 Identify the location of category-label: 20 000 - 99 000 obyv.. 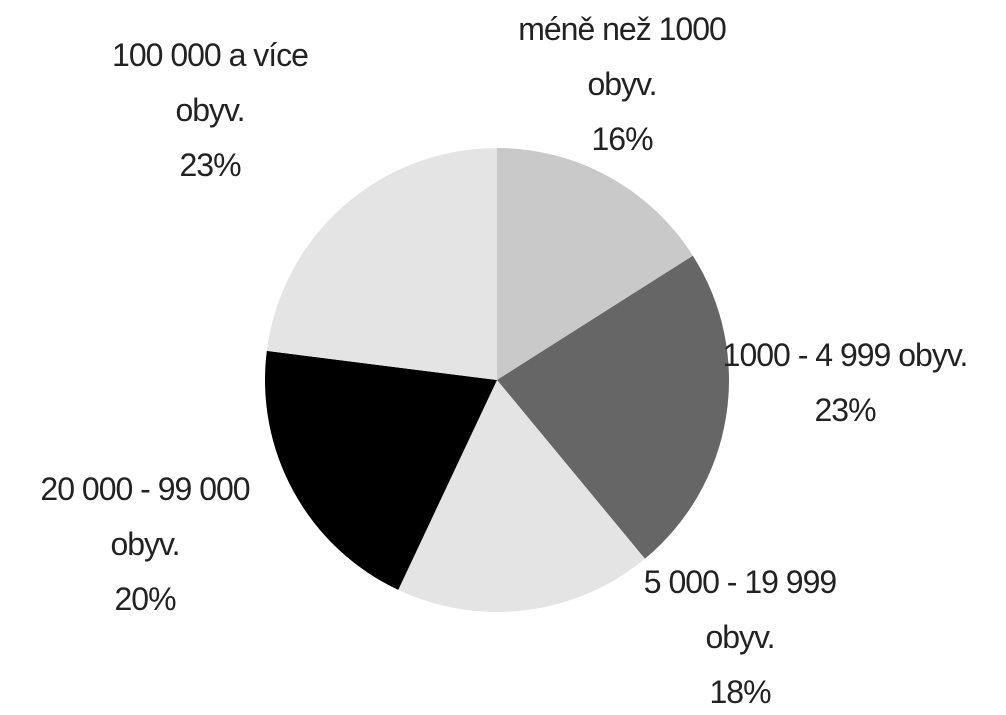
(145, 516).